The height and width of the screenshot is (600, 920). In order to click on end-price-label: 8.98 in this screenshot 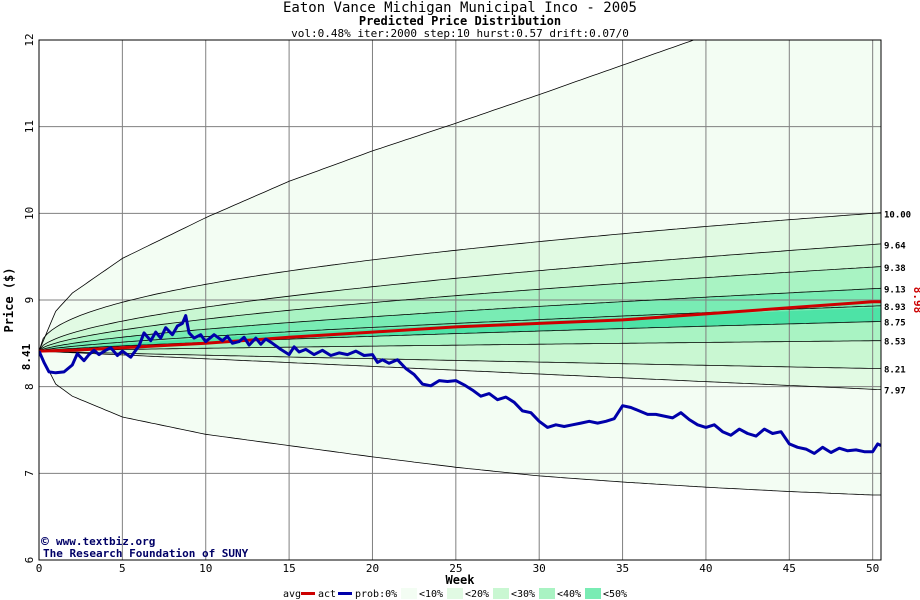, I will do `click(915, 300)`.